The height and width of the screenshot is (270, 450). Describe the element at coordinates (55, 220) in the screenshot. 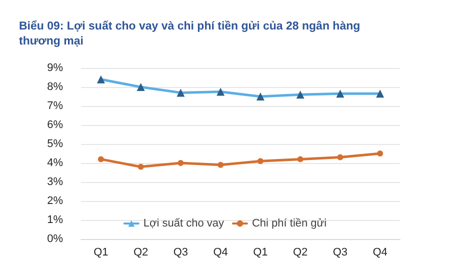

I see `y-tick-label: 1%` at that location.